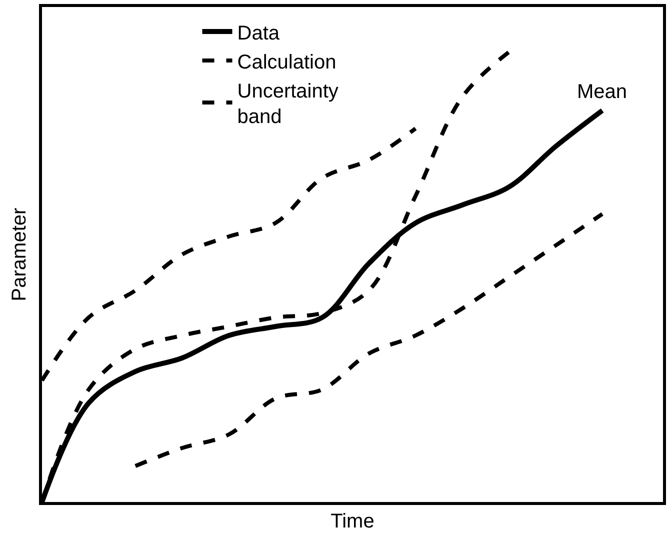 Image resolution: width=670 pixels, height=538 pixels. I want to click on legend-label: Calculation, so click(286, 62).